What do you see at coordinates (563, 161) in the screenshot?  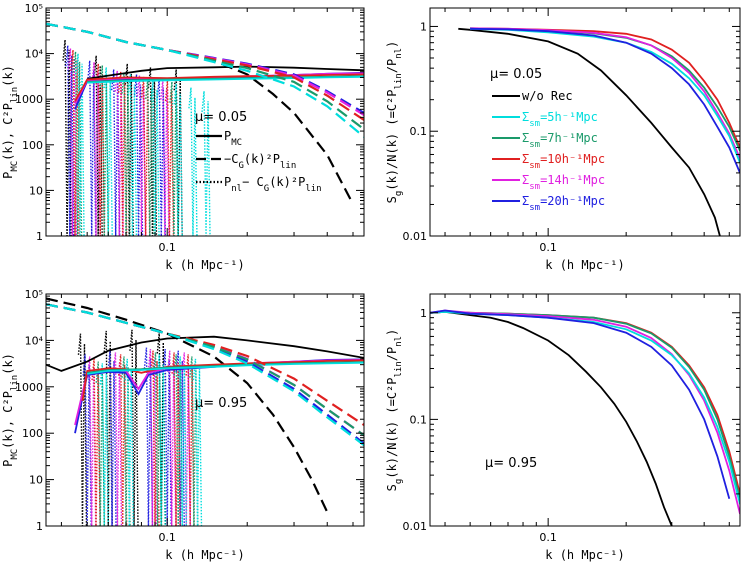 I see `legend-label: Σsm=10h⁻¹Mpc` at bounding box center [563, 161].